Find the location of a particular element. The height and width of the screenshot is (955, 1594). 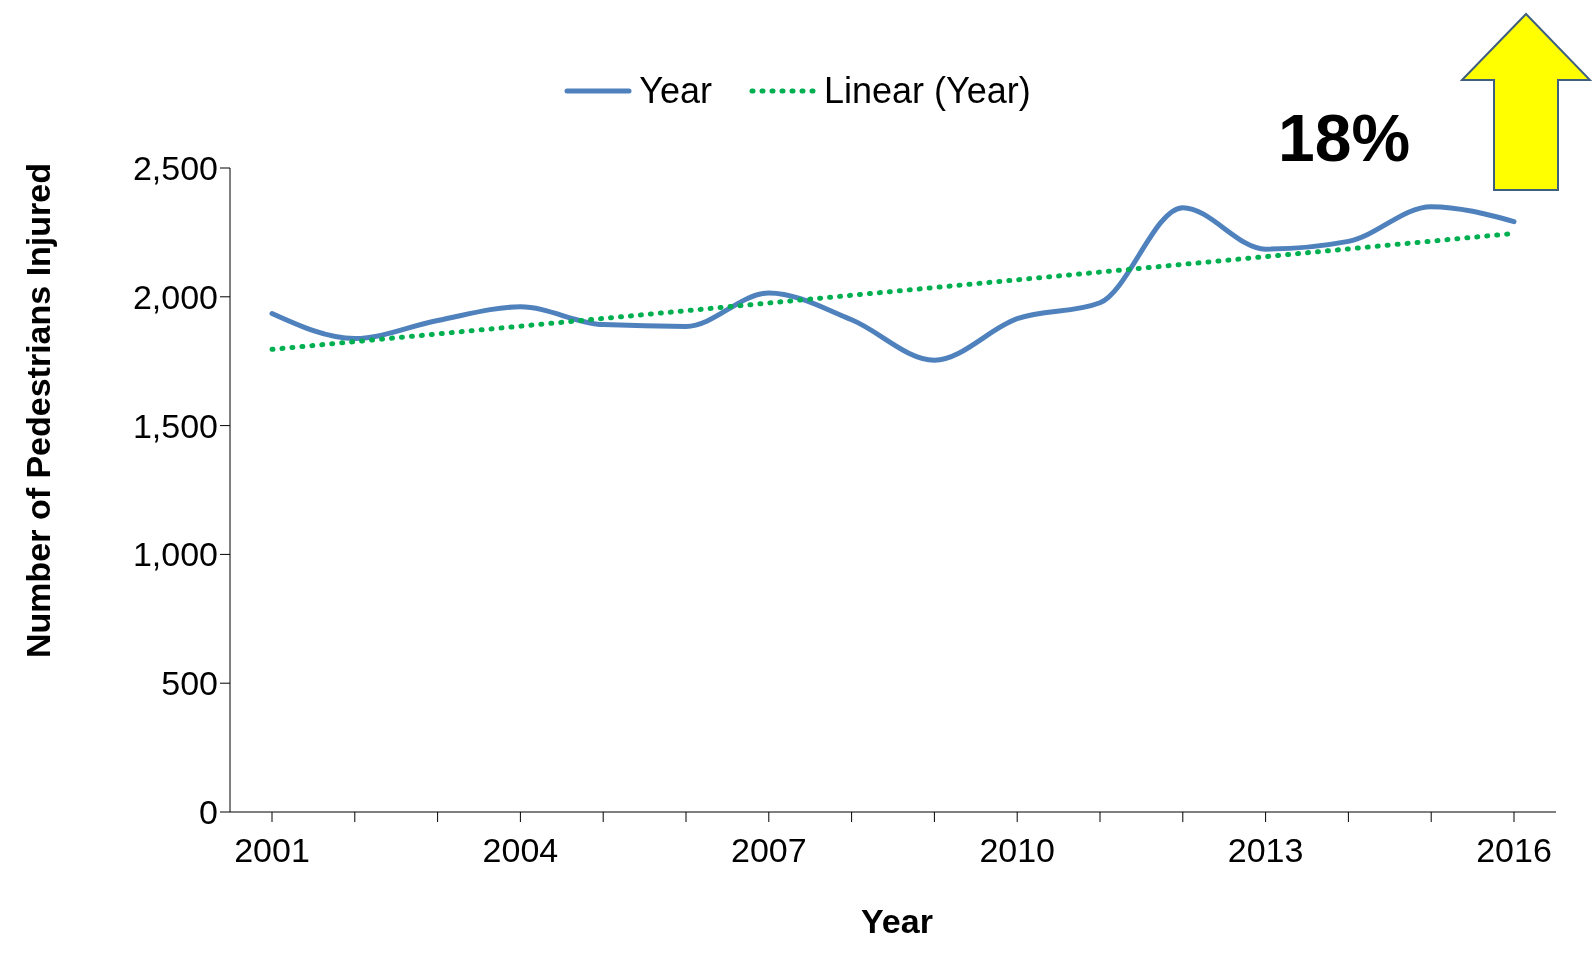

x-tick-label: 2013 is located at coordinates (1265, 850).